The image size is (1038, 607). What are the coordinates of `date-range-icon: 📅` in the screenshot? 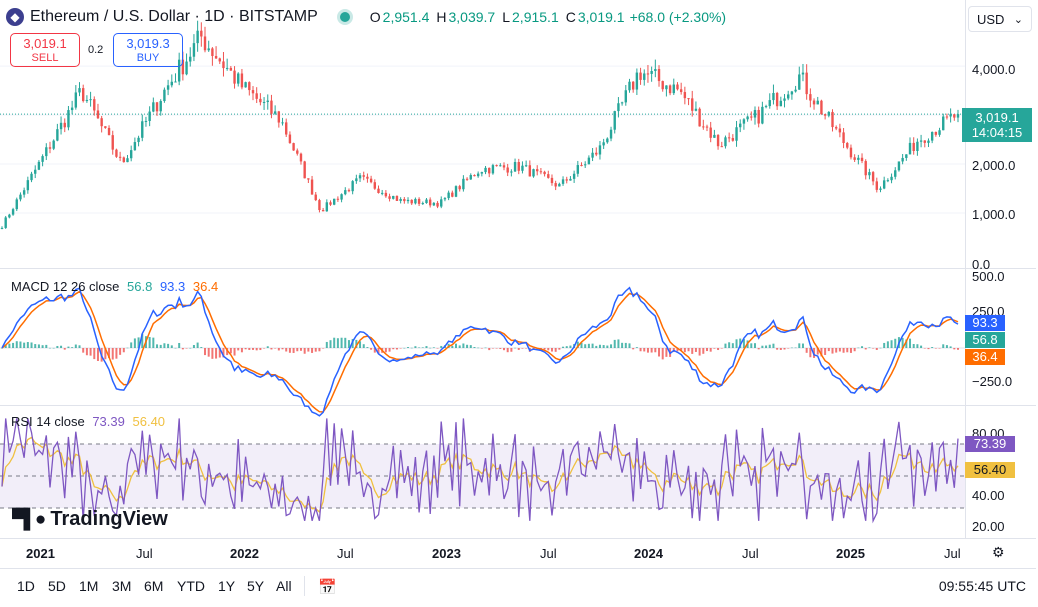 It's located at (327, 587).